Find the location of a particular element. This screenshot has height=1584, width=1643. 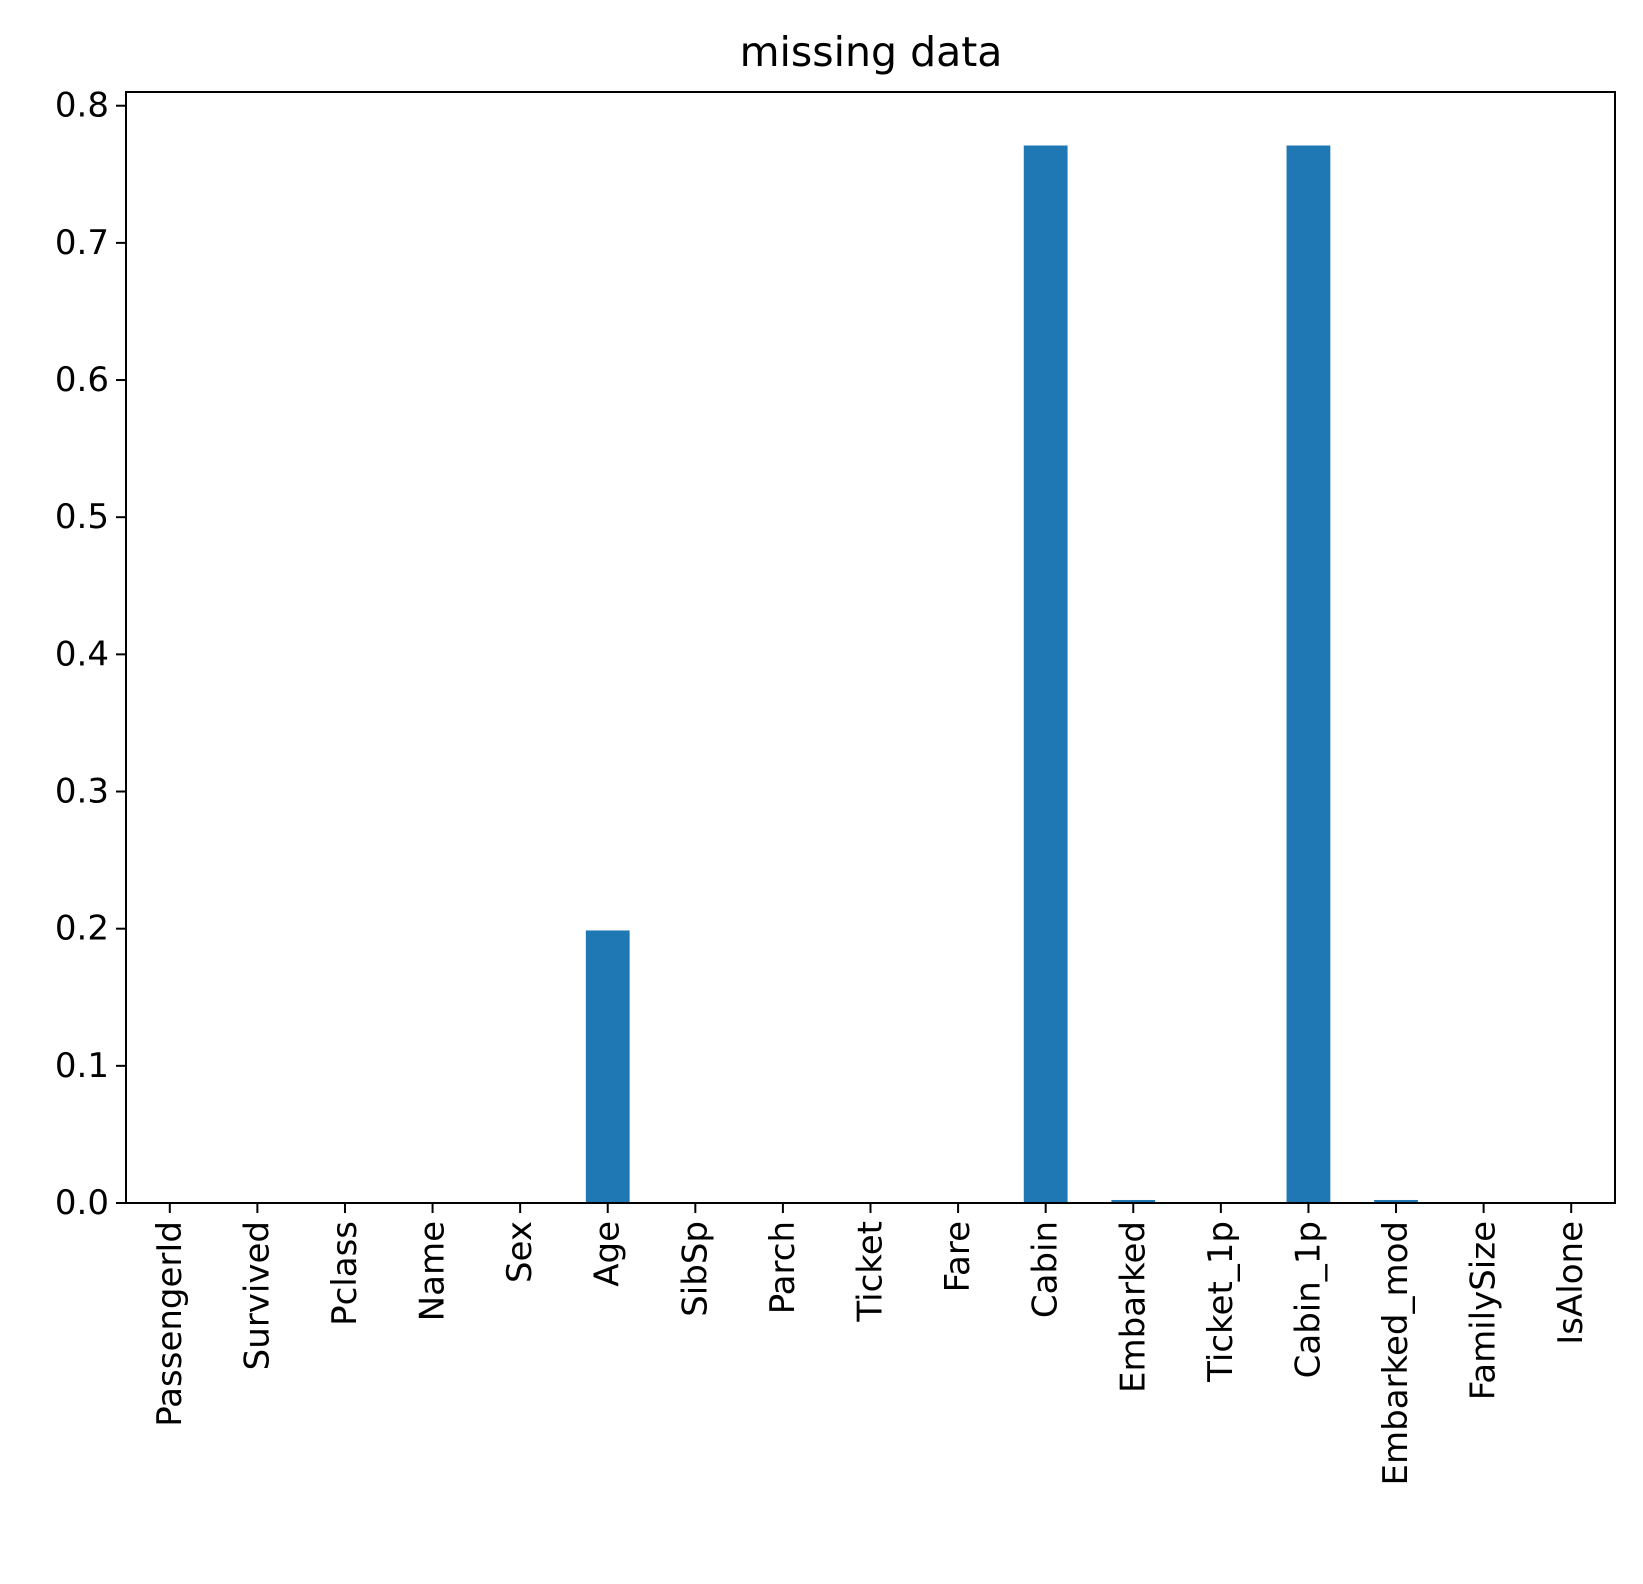

y-tick-label: 0.5 is located at coordinates (82, 517).